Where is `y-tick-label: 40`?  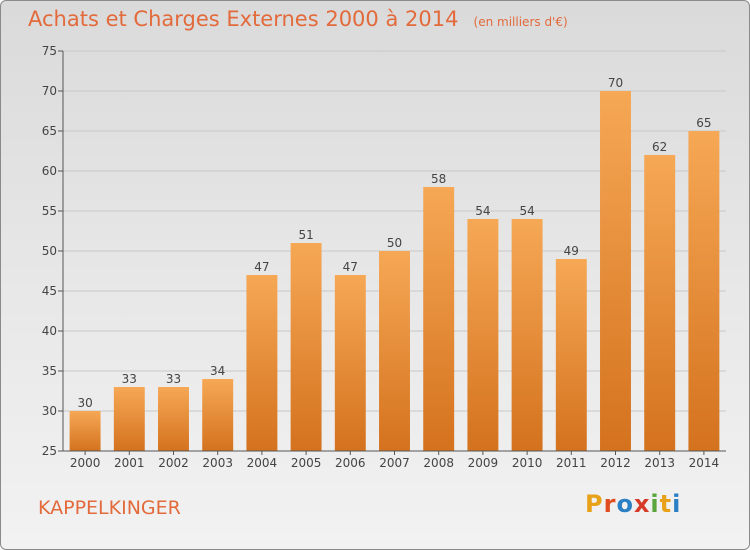
y-tick-label: 40 is located at coordinates (49, 331).